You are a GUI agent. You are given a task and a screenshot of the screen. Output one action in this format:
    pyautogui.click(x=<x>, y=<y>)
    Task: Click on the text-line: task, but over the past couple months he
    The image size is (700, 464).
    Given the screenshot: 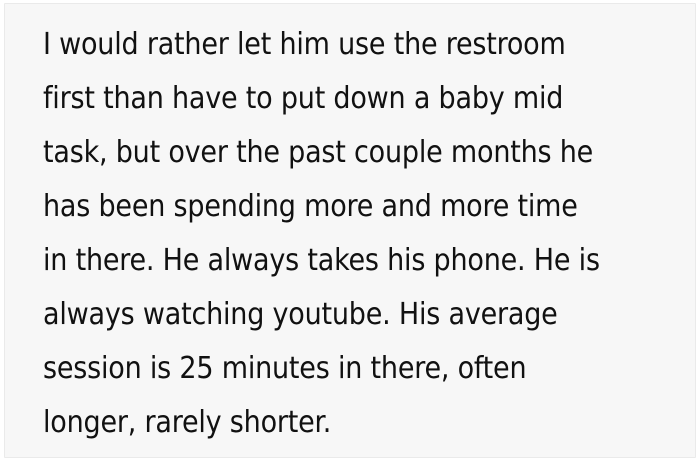 What is the action you would take?
    pyautogui.click(x=318, y=152)
    